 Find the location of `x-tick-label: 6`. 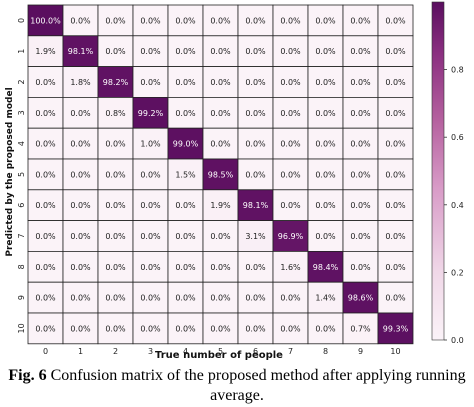

x-tick-label: 6 is located at coordinates (255, 351).